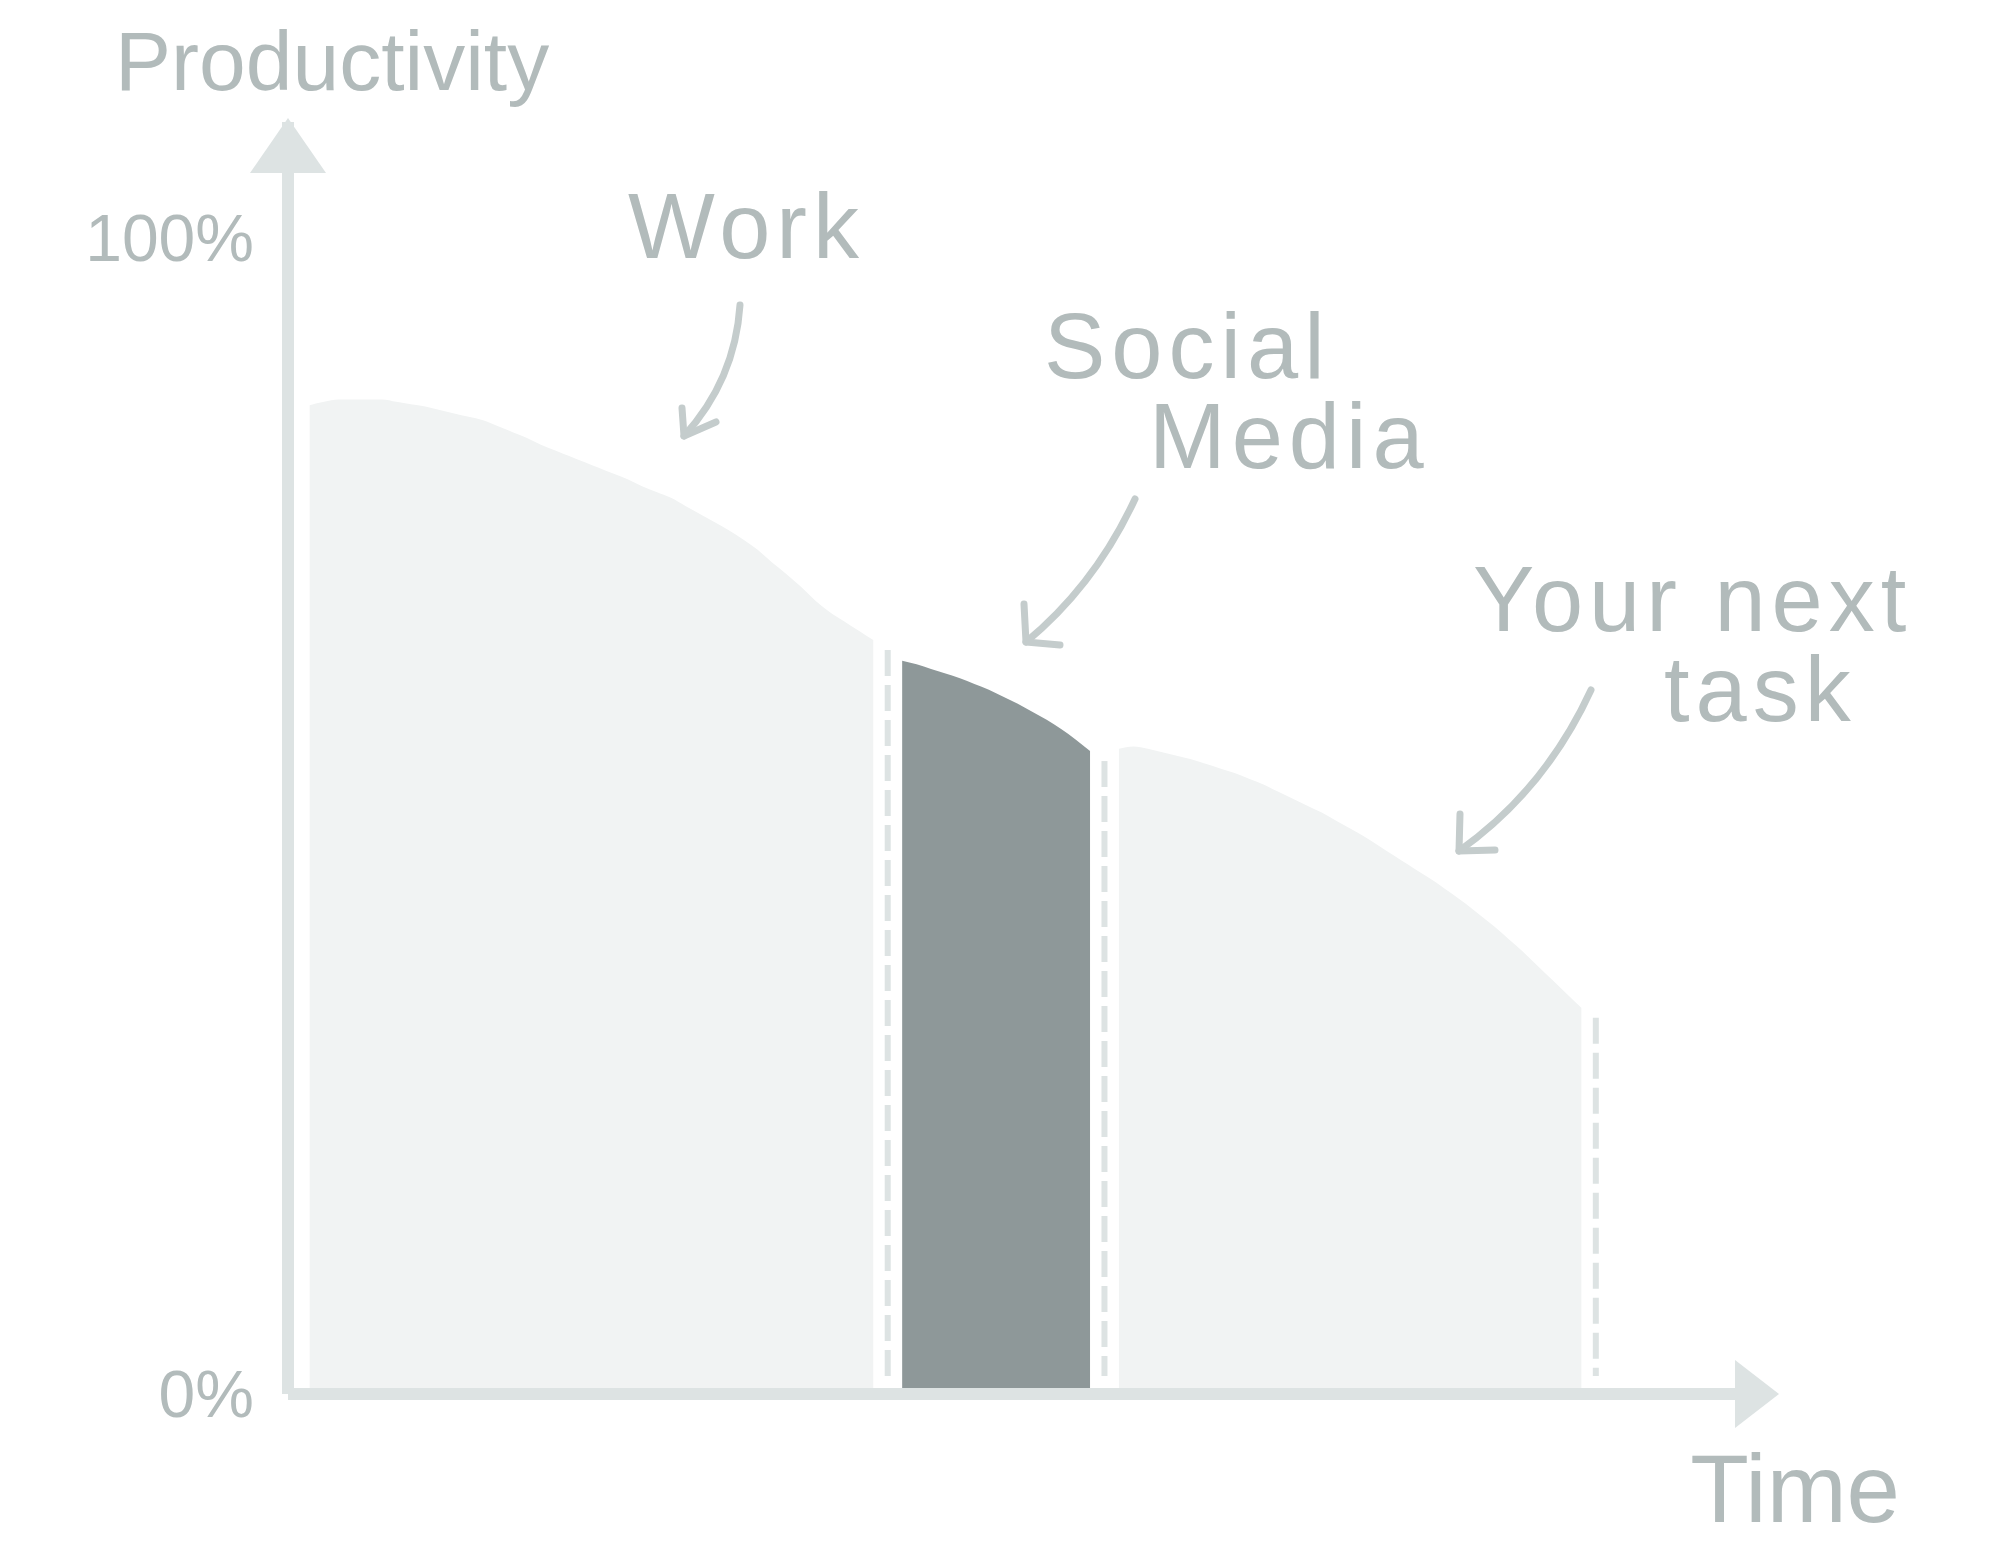 This screenshot has width=2000, height=1557. Describe the element at coordinates (206, 1394) in the screenshot. I see `y-tick-label: 0%` at that location.